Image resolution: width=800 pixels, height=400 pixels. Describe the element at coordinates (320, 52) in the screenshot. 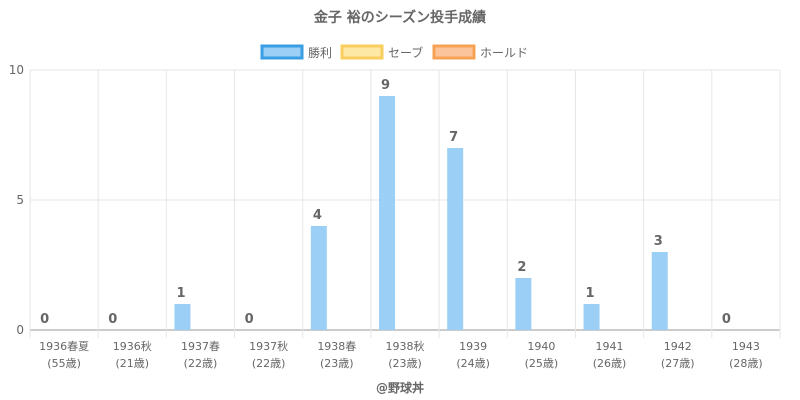

I see `legend-label-1: 勝利` at that location.